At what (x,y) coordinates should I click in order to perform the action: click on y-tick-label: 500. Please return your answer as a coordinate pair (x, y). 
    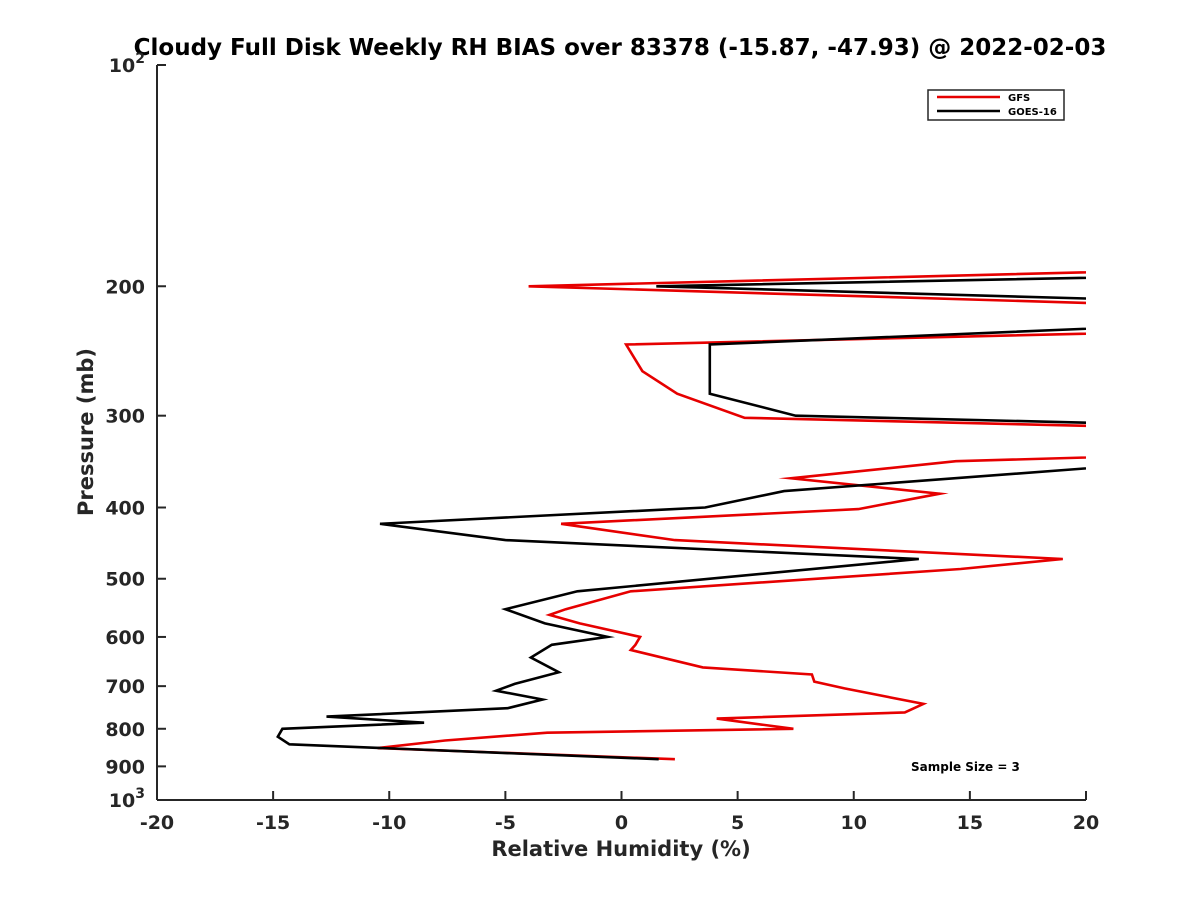
    Looking at the image, I should click on (125, 580).